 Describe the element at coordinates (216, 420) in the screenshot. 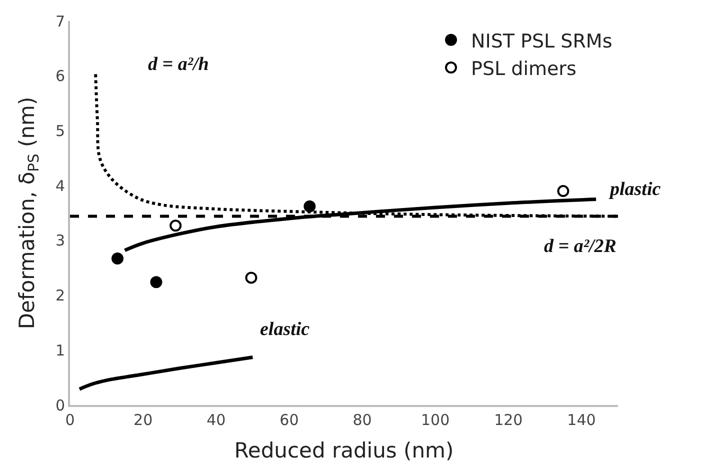

I see `x-tick-label: 40` at that location.